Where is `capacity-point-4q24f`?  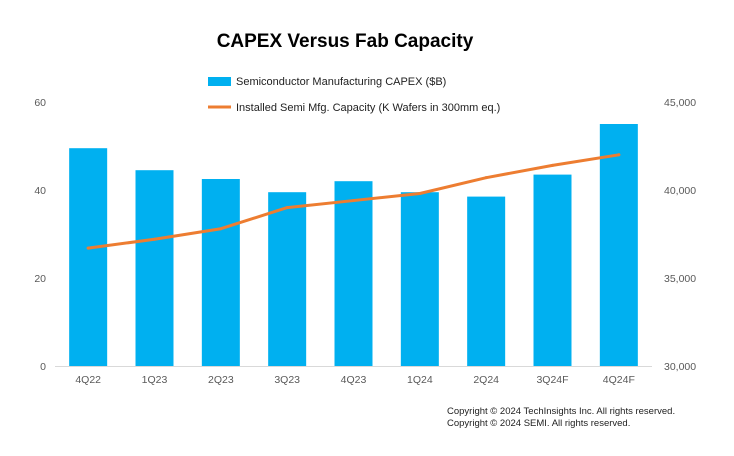 capacity-point-4q24f is located at coordinates (619, 155).